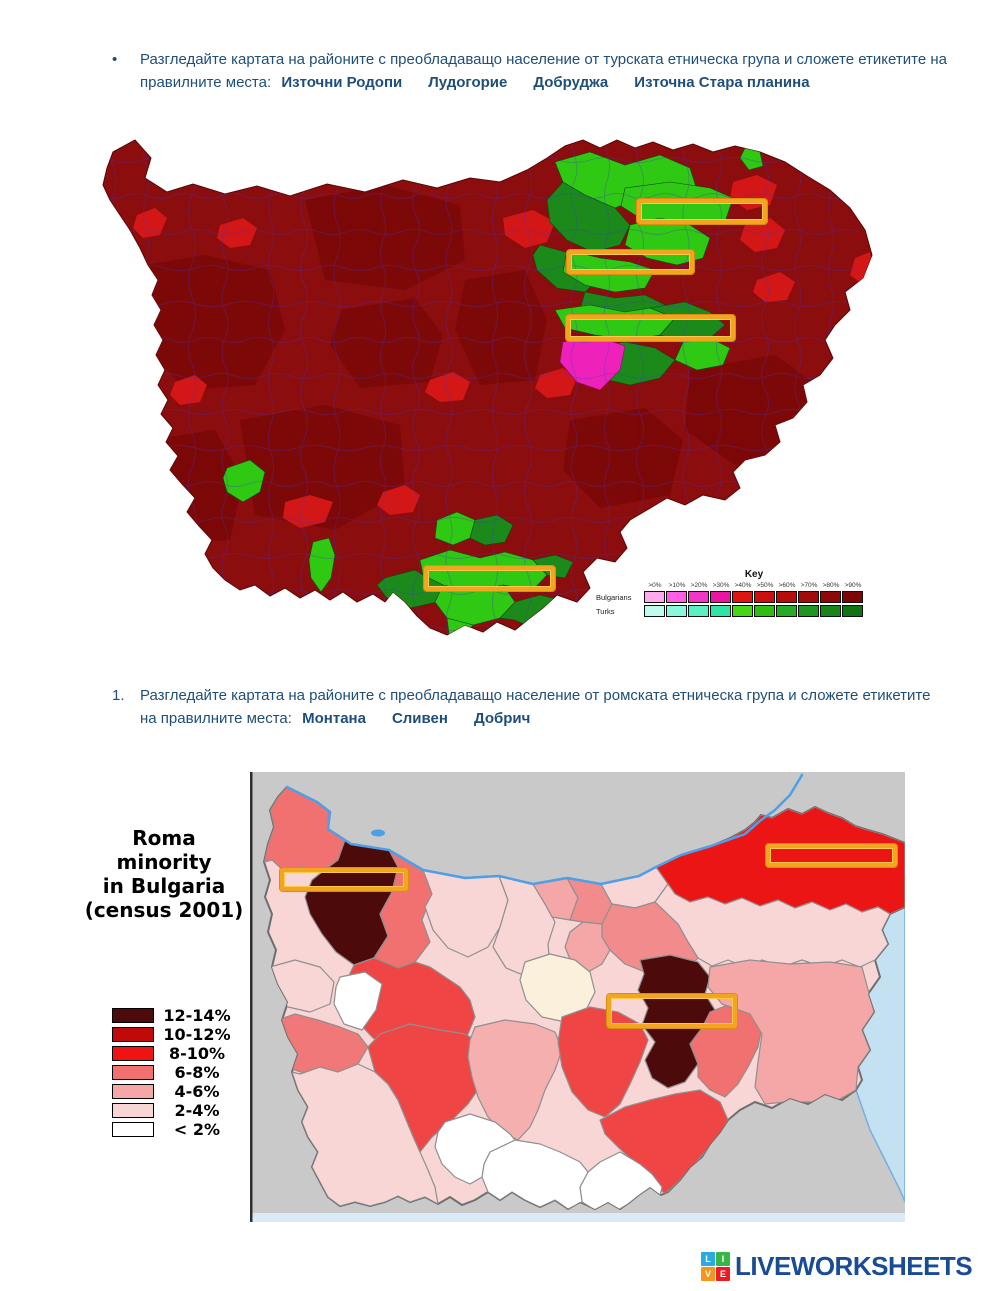  Describe the element at coordinates (378, 833) in the screenshot. I see `danube-lake` at that location.